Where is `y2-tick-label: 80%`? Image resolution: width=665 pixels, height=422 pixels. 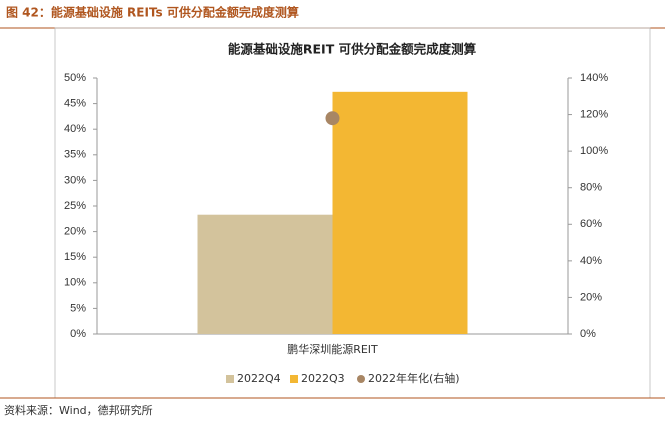
y2-tick-label: 80% is located at coordinates (591, 188).